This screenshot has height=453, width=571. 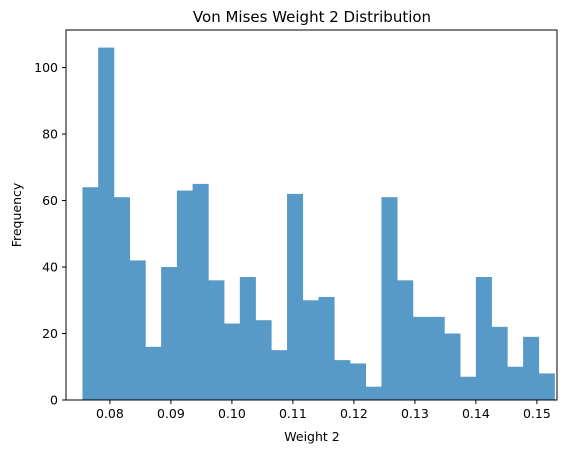 What do you see at coordinates (50, 134) in the screenshot?
I see `y-tick-label: 80` at bounding box center [50, 134].